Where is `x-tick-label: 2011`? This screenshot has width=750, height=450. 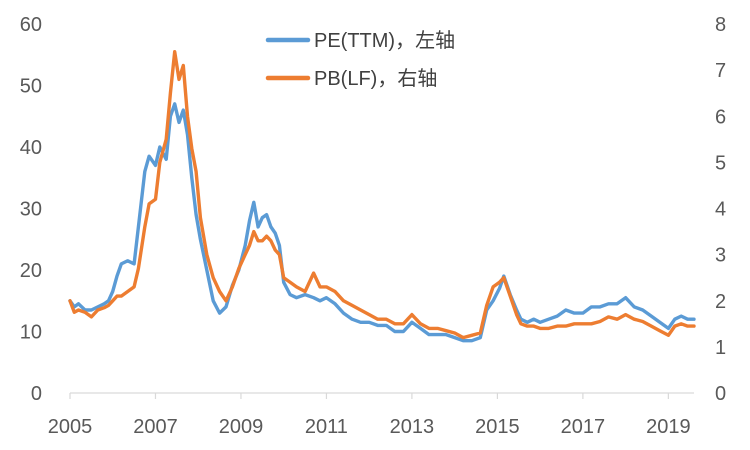
x-tick-label: 2011 is located at coordinates (326, 427).